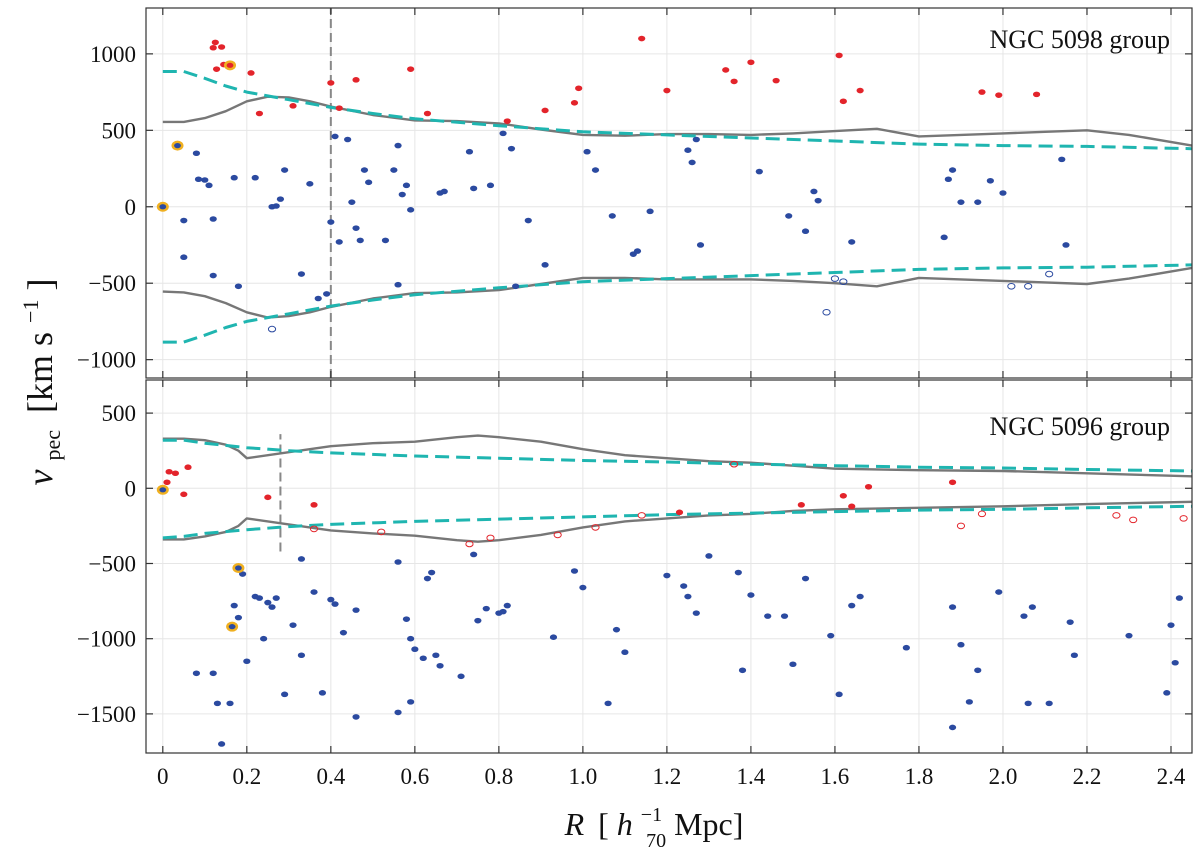 This screenshot has height=848, width=1200. I want to click on ngc5098-y-tick-label: 1000, so click(113, 54).